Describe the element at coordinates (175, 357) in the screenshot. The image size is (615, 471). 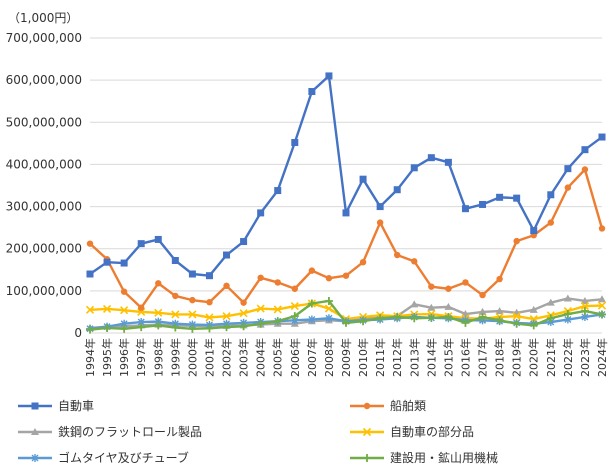
I see `x-tick-label: 1999年` at that location.